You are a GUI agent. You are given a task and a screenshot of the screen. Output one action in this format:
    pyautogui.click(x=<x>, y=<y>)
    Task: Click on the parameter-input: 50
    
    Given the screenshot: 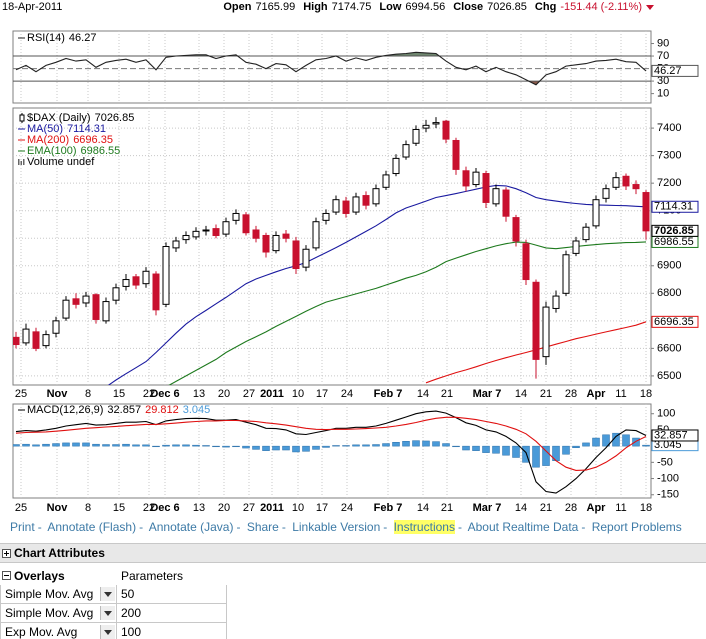 What is the action you would take?
    pyautogui.click(x=172, y=594)
    